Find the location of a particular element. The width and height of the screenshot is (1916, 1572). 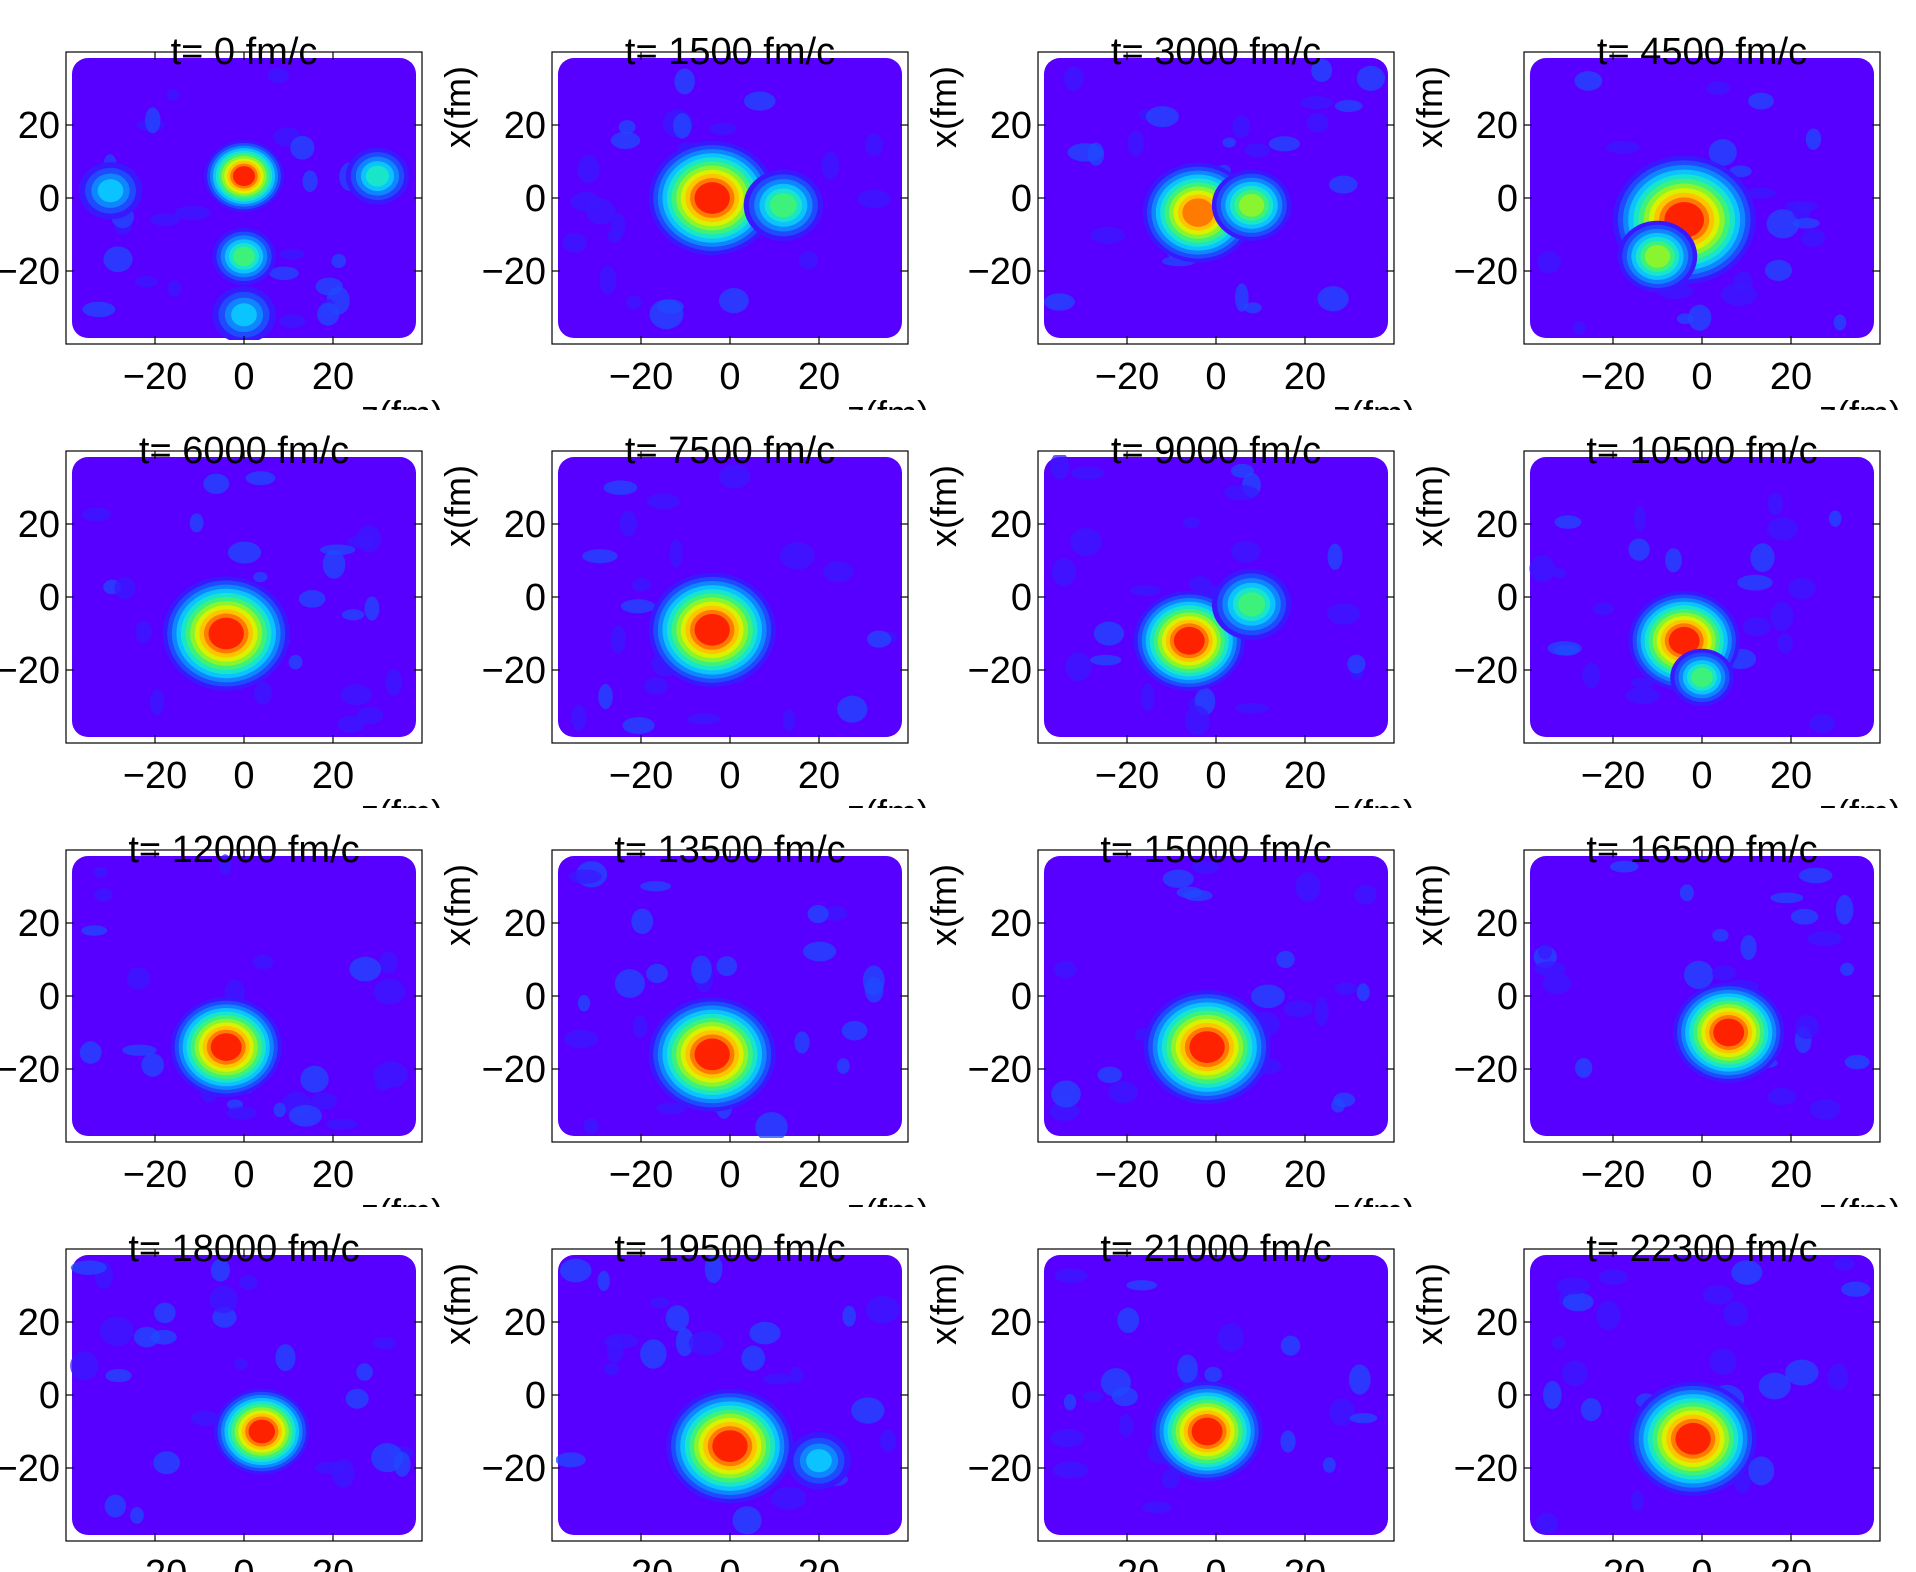

panel-12: −20 0 20 20 0 −20 x(fm) z(fm) t= 16500 fm/c is located at coordinates (1654, 1018).